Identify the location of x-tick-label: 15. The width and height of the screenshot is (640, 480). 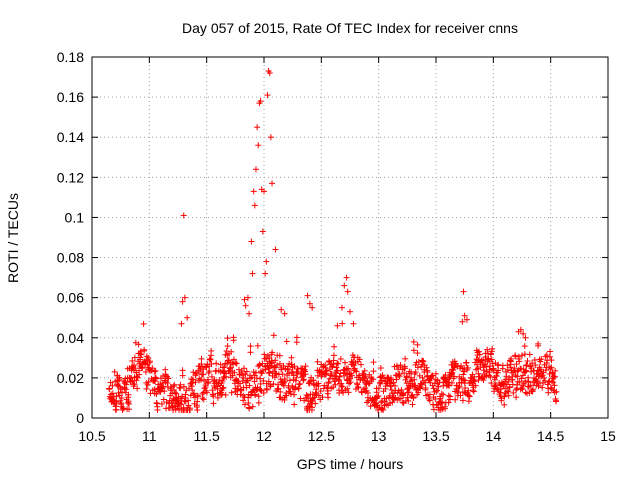
(608, 436).